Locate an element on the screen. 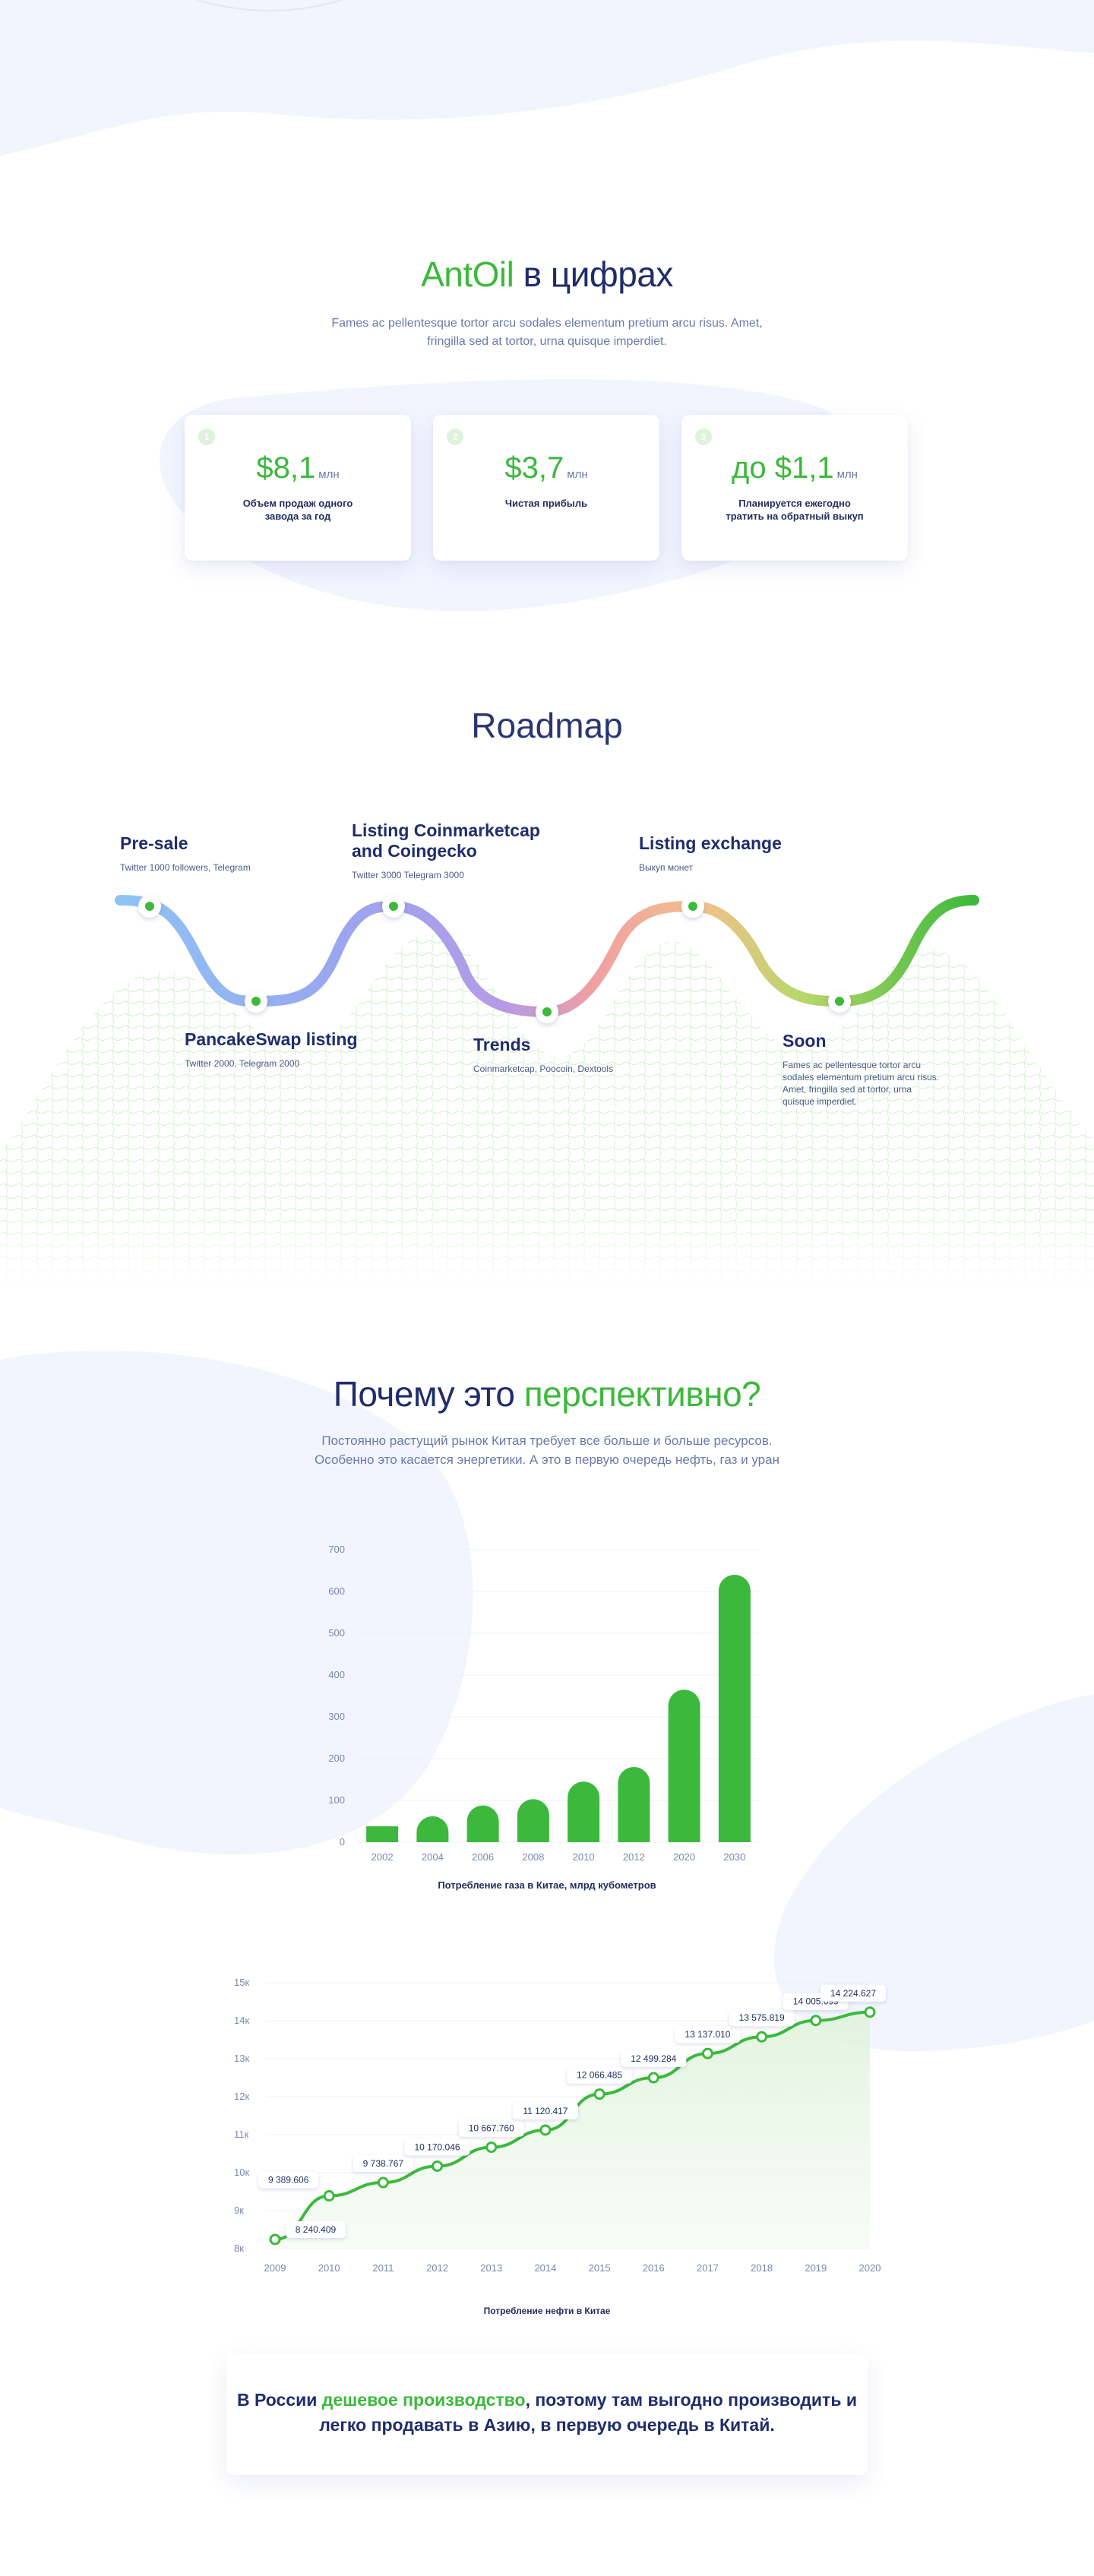  title-brand: AntOil is located at coordinates (467, 274).